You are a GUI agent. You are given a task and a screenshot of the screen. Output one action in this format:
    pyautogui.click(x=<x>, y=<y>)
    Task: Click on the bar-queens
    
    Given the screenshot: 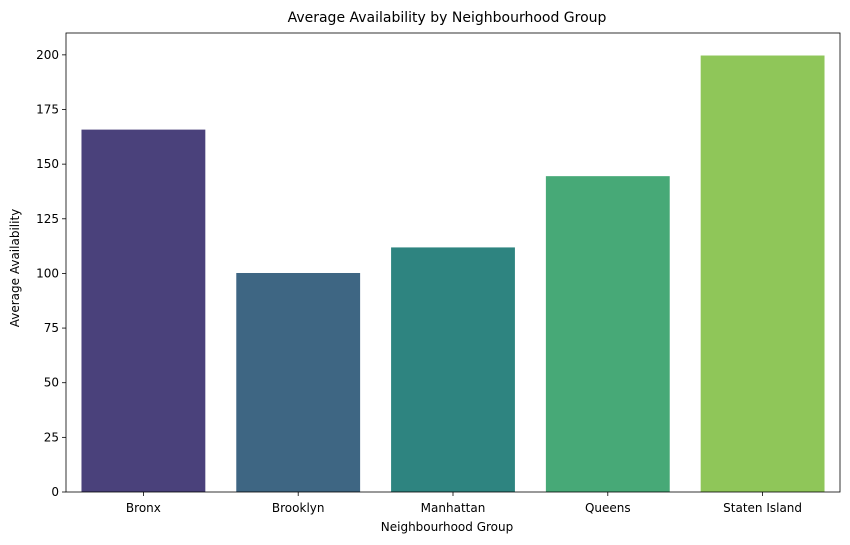 What is the action you would take?
    pyautogui.click(x=607, y=334)
    